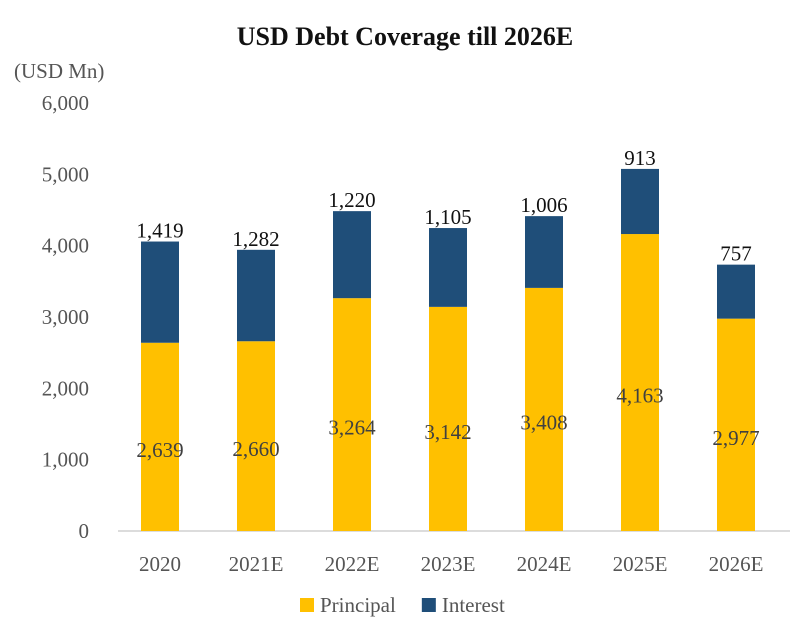 The width and height of the screenshot is (800, 641). Describe the element at coordinates (447, 217) in the screenshot. I see `data-label-interest: 1,105` at that location.